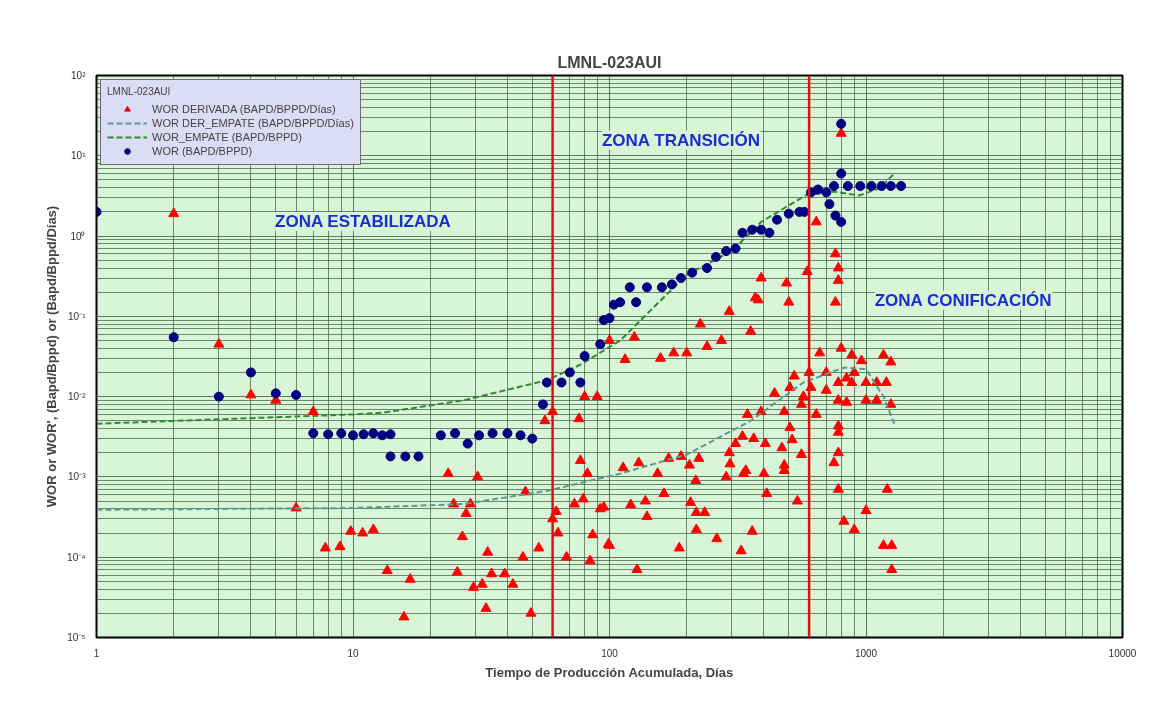 The width and height of the screenshot is (1168, 705). I want to click on y-tick-label: 10⁻⁴, so click(76, 557).